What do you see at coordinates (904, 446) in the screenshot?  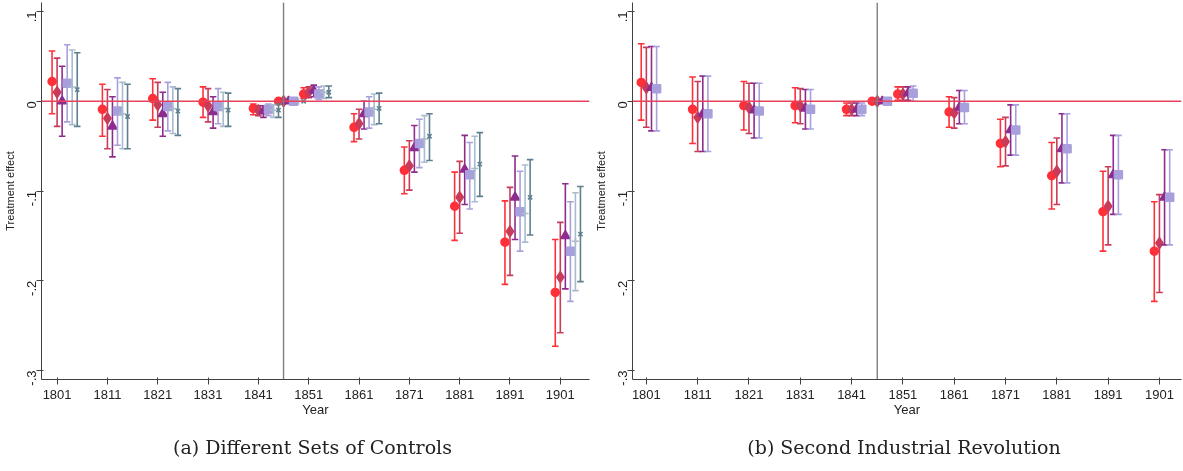 I see `text: (b) Second Industrial Revolution` at bounding box center [904, 446].